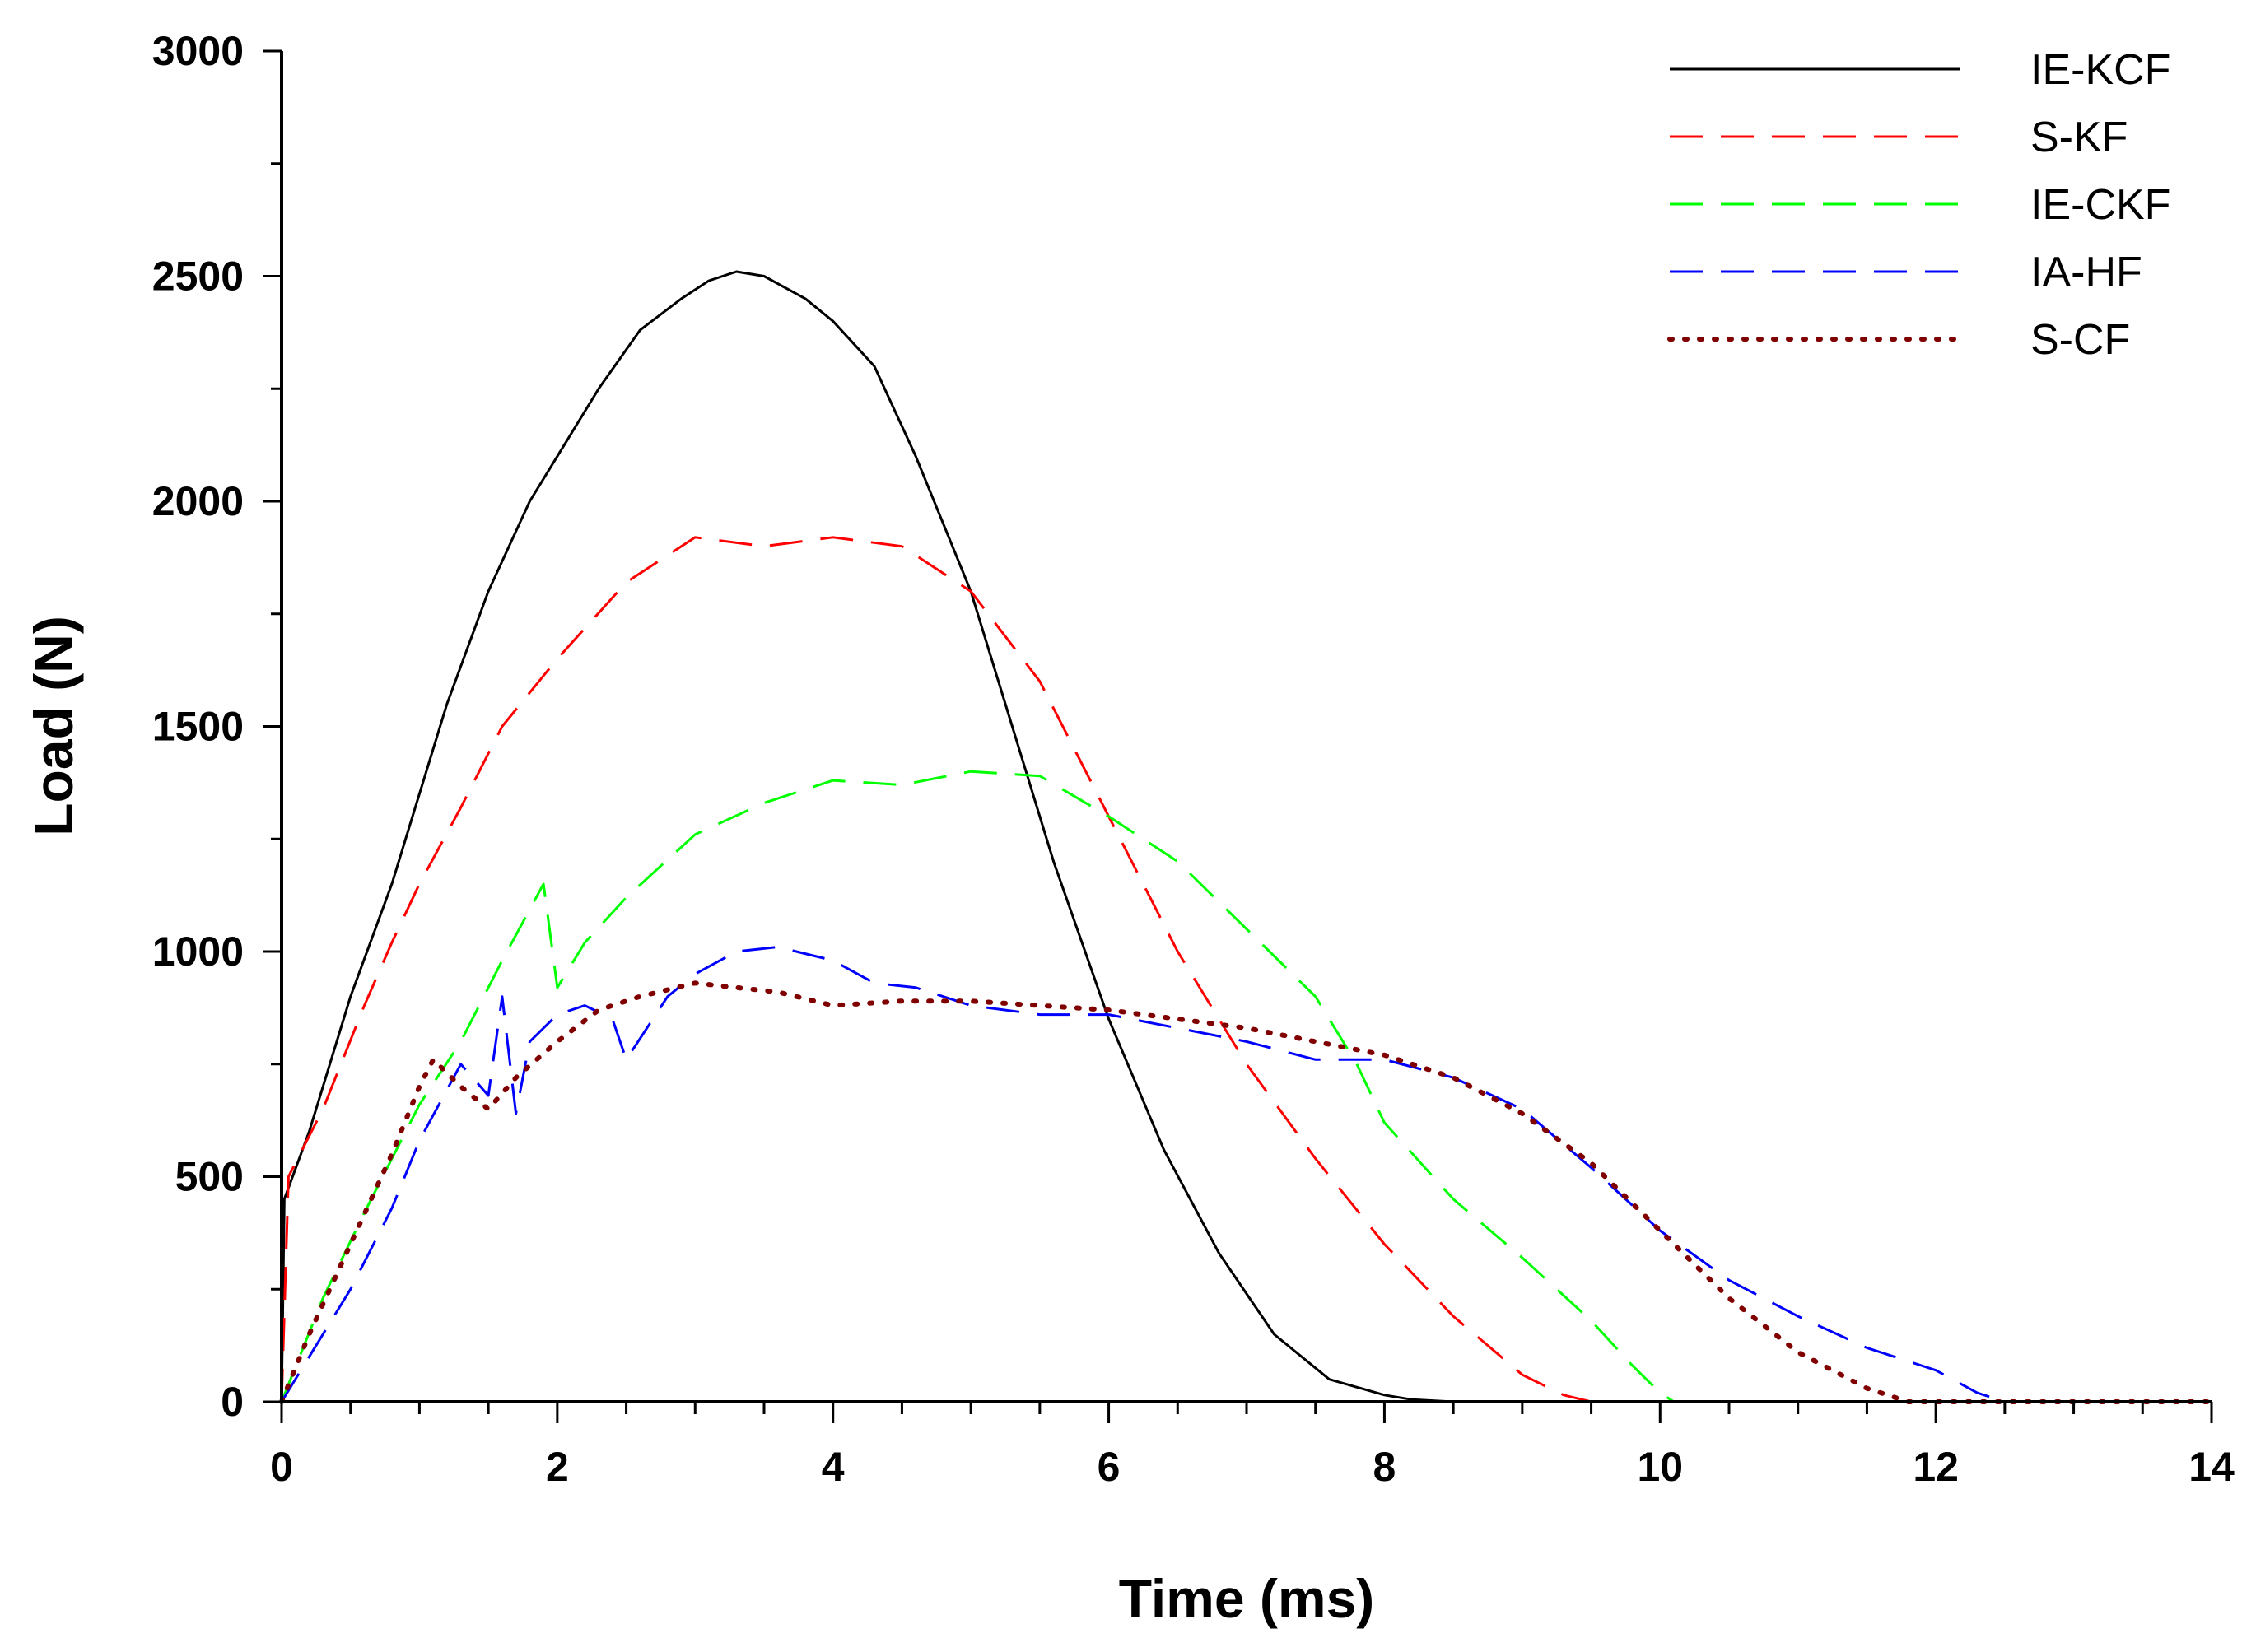 The image size is (2256, 1652). What do you see at coordinates (1660, 1467) in the screenshot?
I see `x-tick-label: 10` at bounding box center [1660, 1467].